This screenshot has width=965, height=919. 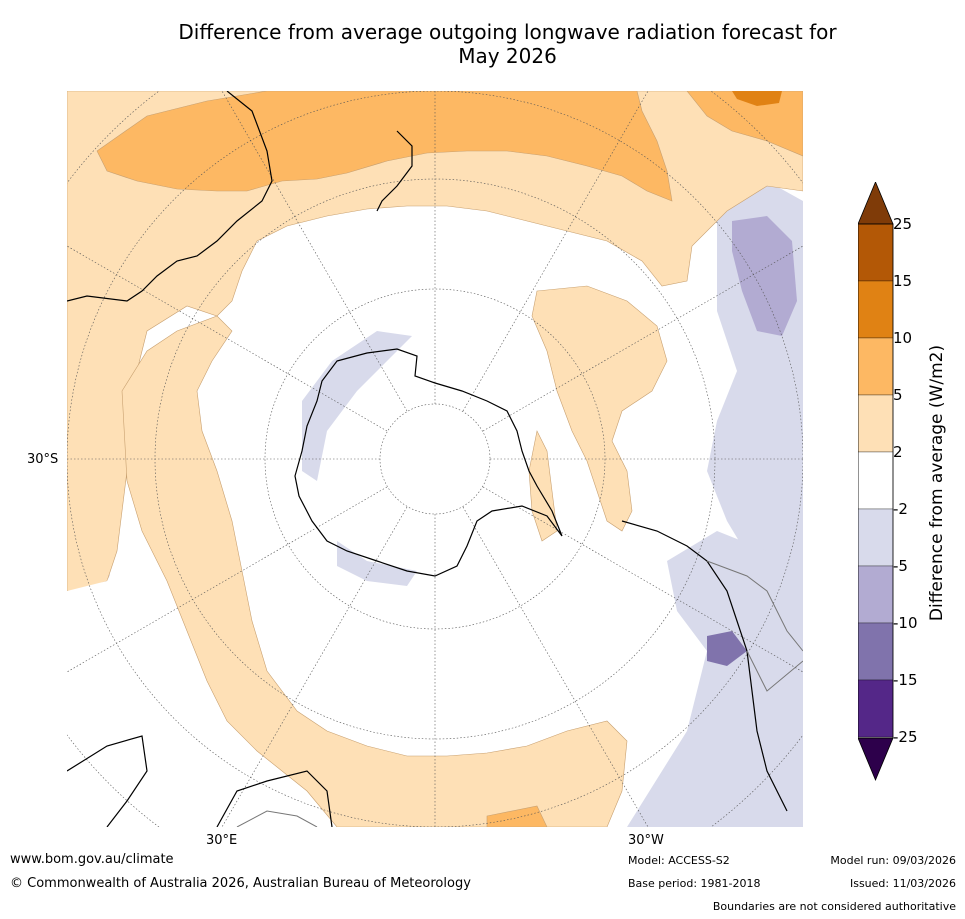 What do you see at coordinates (170, 196) in the screenshot?
I see `australia-coastline` at bounding box center [170, 196].